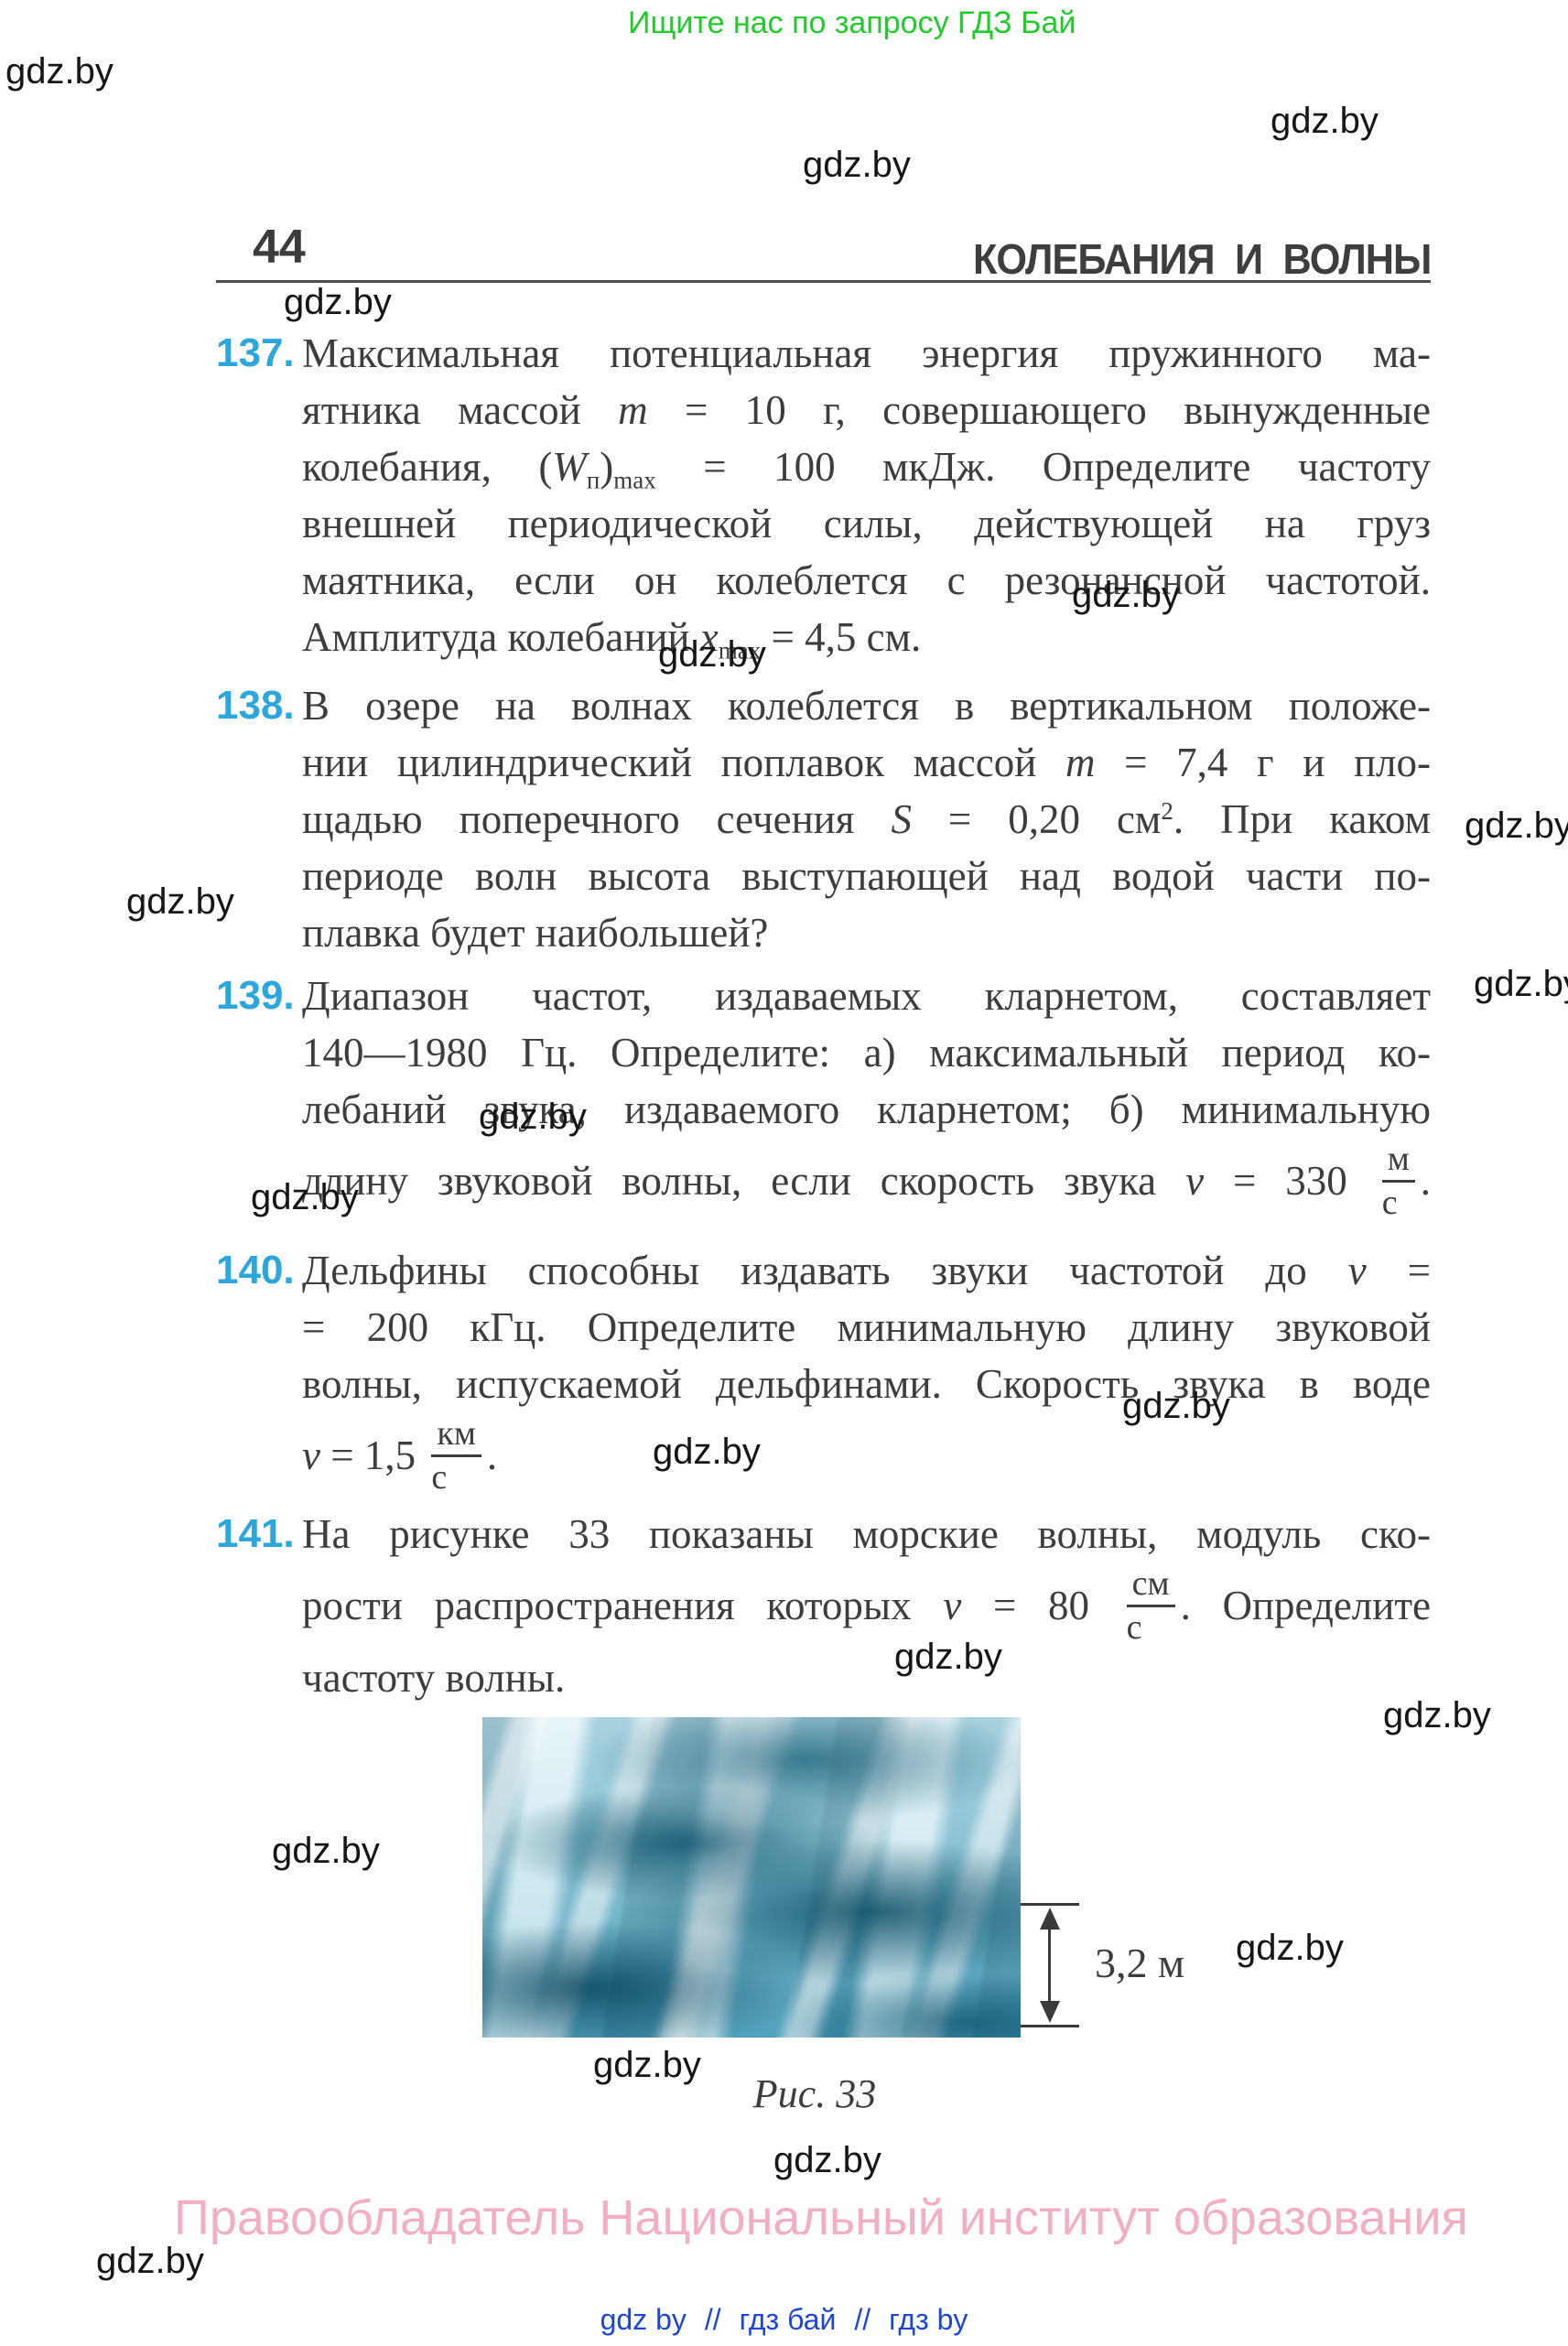 This screenshot has height=2346, width=1568. I want to click on page-number: 44, so click(280, 247).